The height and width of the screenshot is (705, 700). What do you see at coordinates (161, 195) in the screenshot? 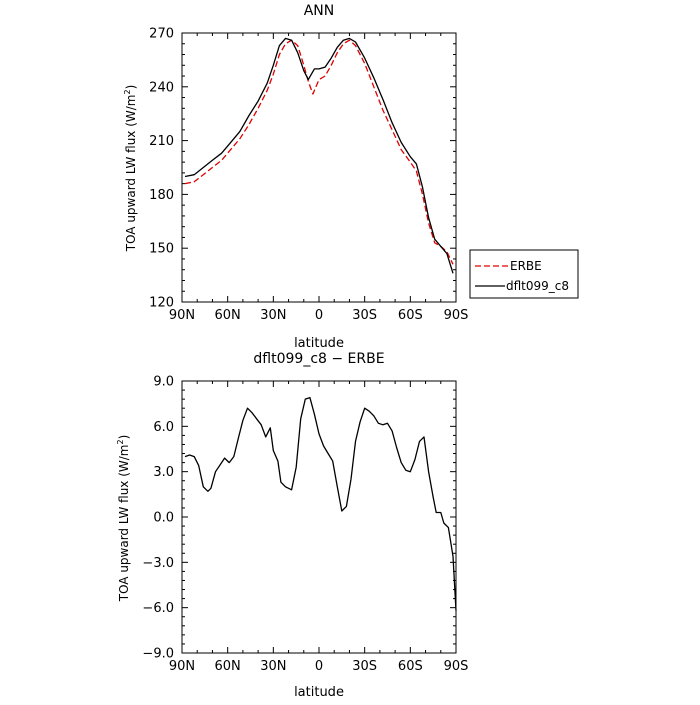
I see `top-y-tick-label: 180` at bounding box center [161, 195].